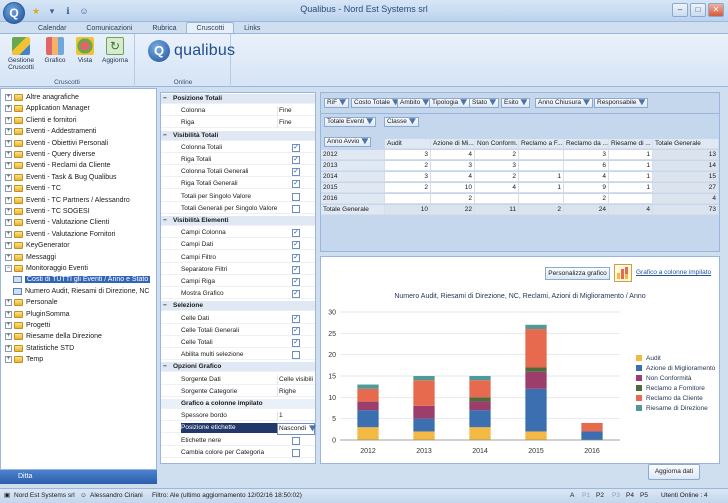  Describe the element at coordinates (698, 10) in the screenshot. I see `maximize-button: □` at that location.